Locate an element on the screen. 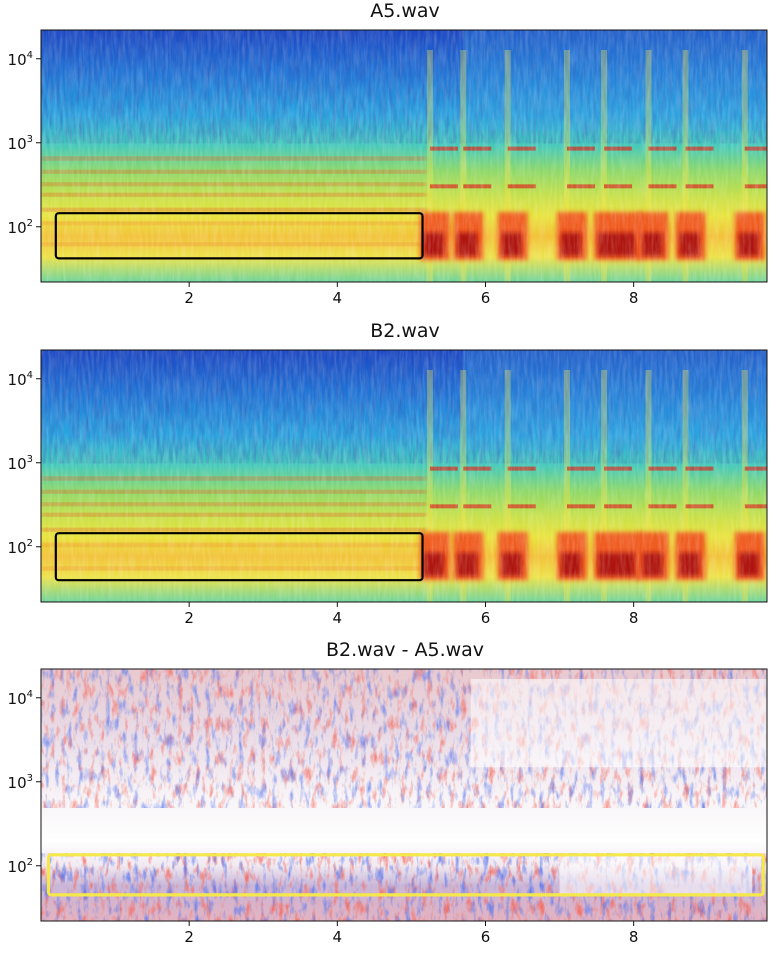 Image resolution: width=780 pixels, height=957 pixels. panel-title-b2: B2.wav is located at coordinates (405, 331).